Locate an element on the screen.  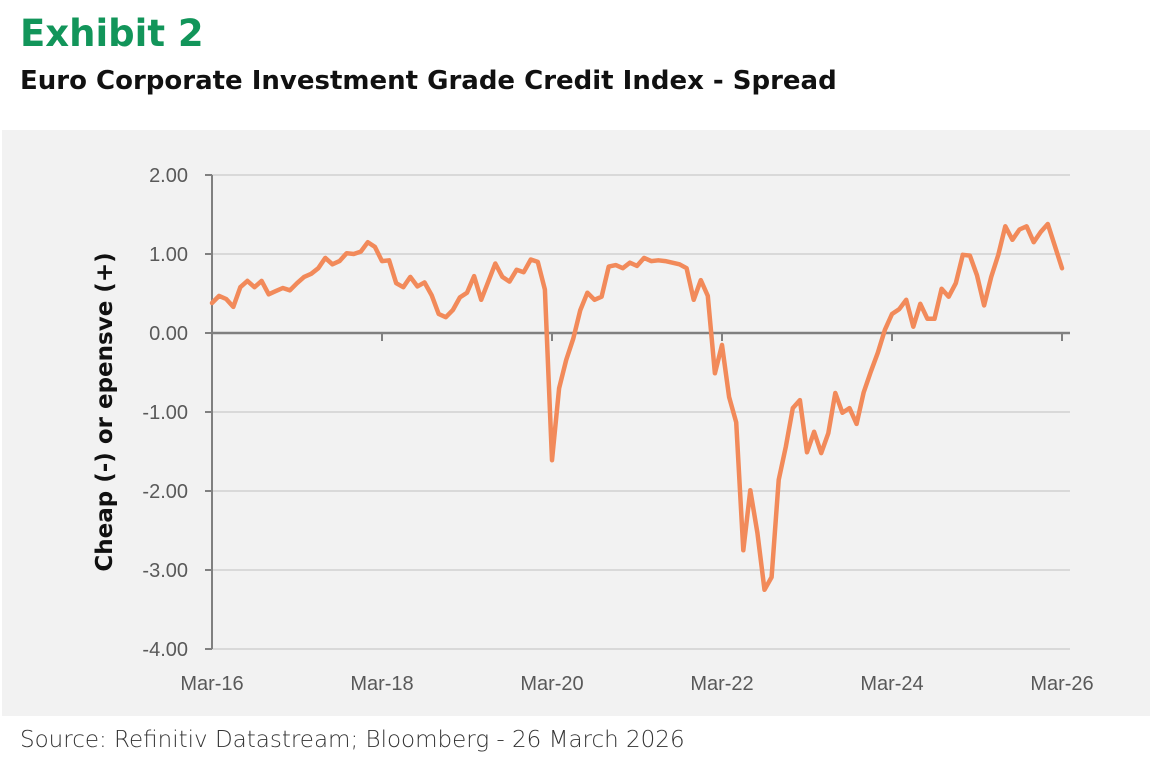
y-tick-label: -2.00 is located at coordinates (165, 492).